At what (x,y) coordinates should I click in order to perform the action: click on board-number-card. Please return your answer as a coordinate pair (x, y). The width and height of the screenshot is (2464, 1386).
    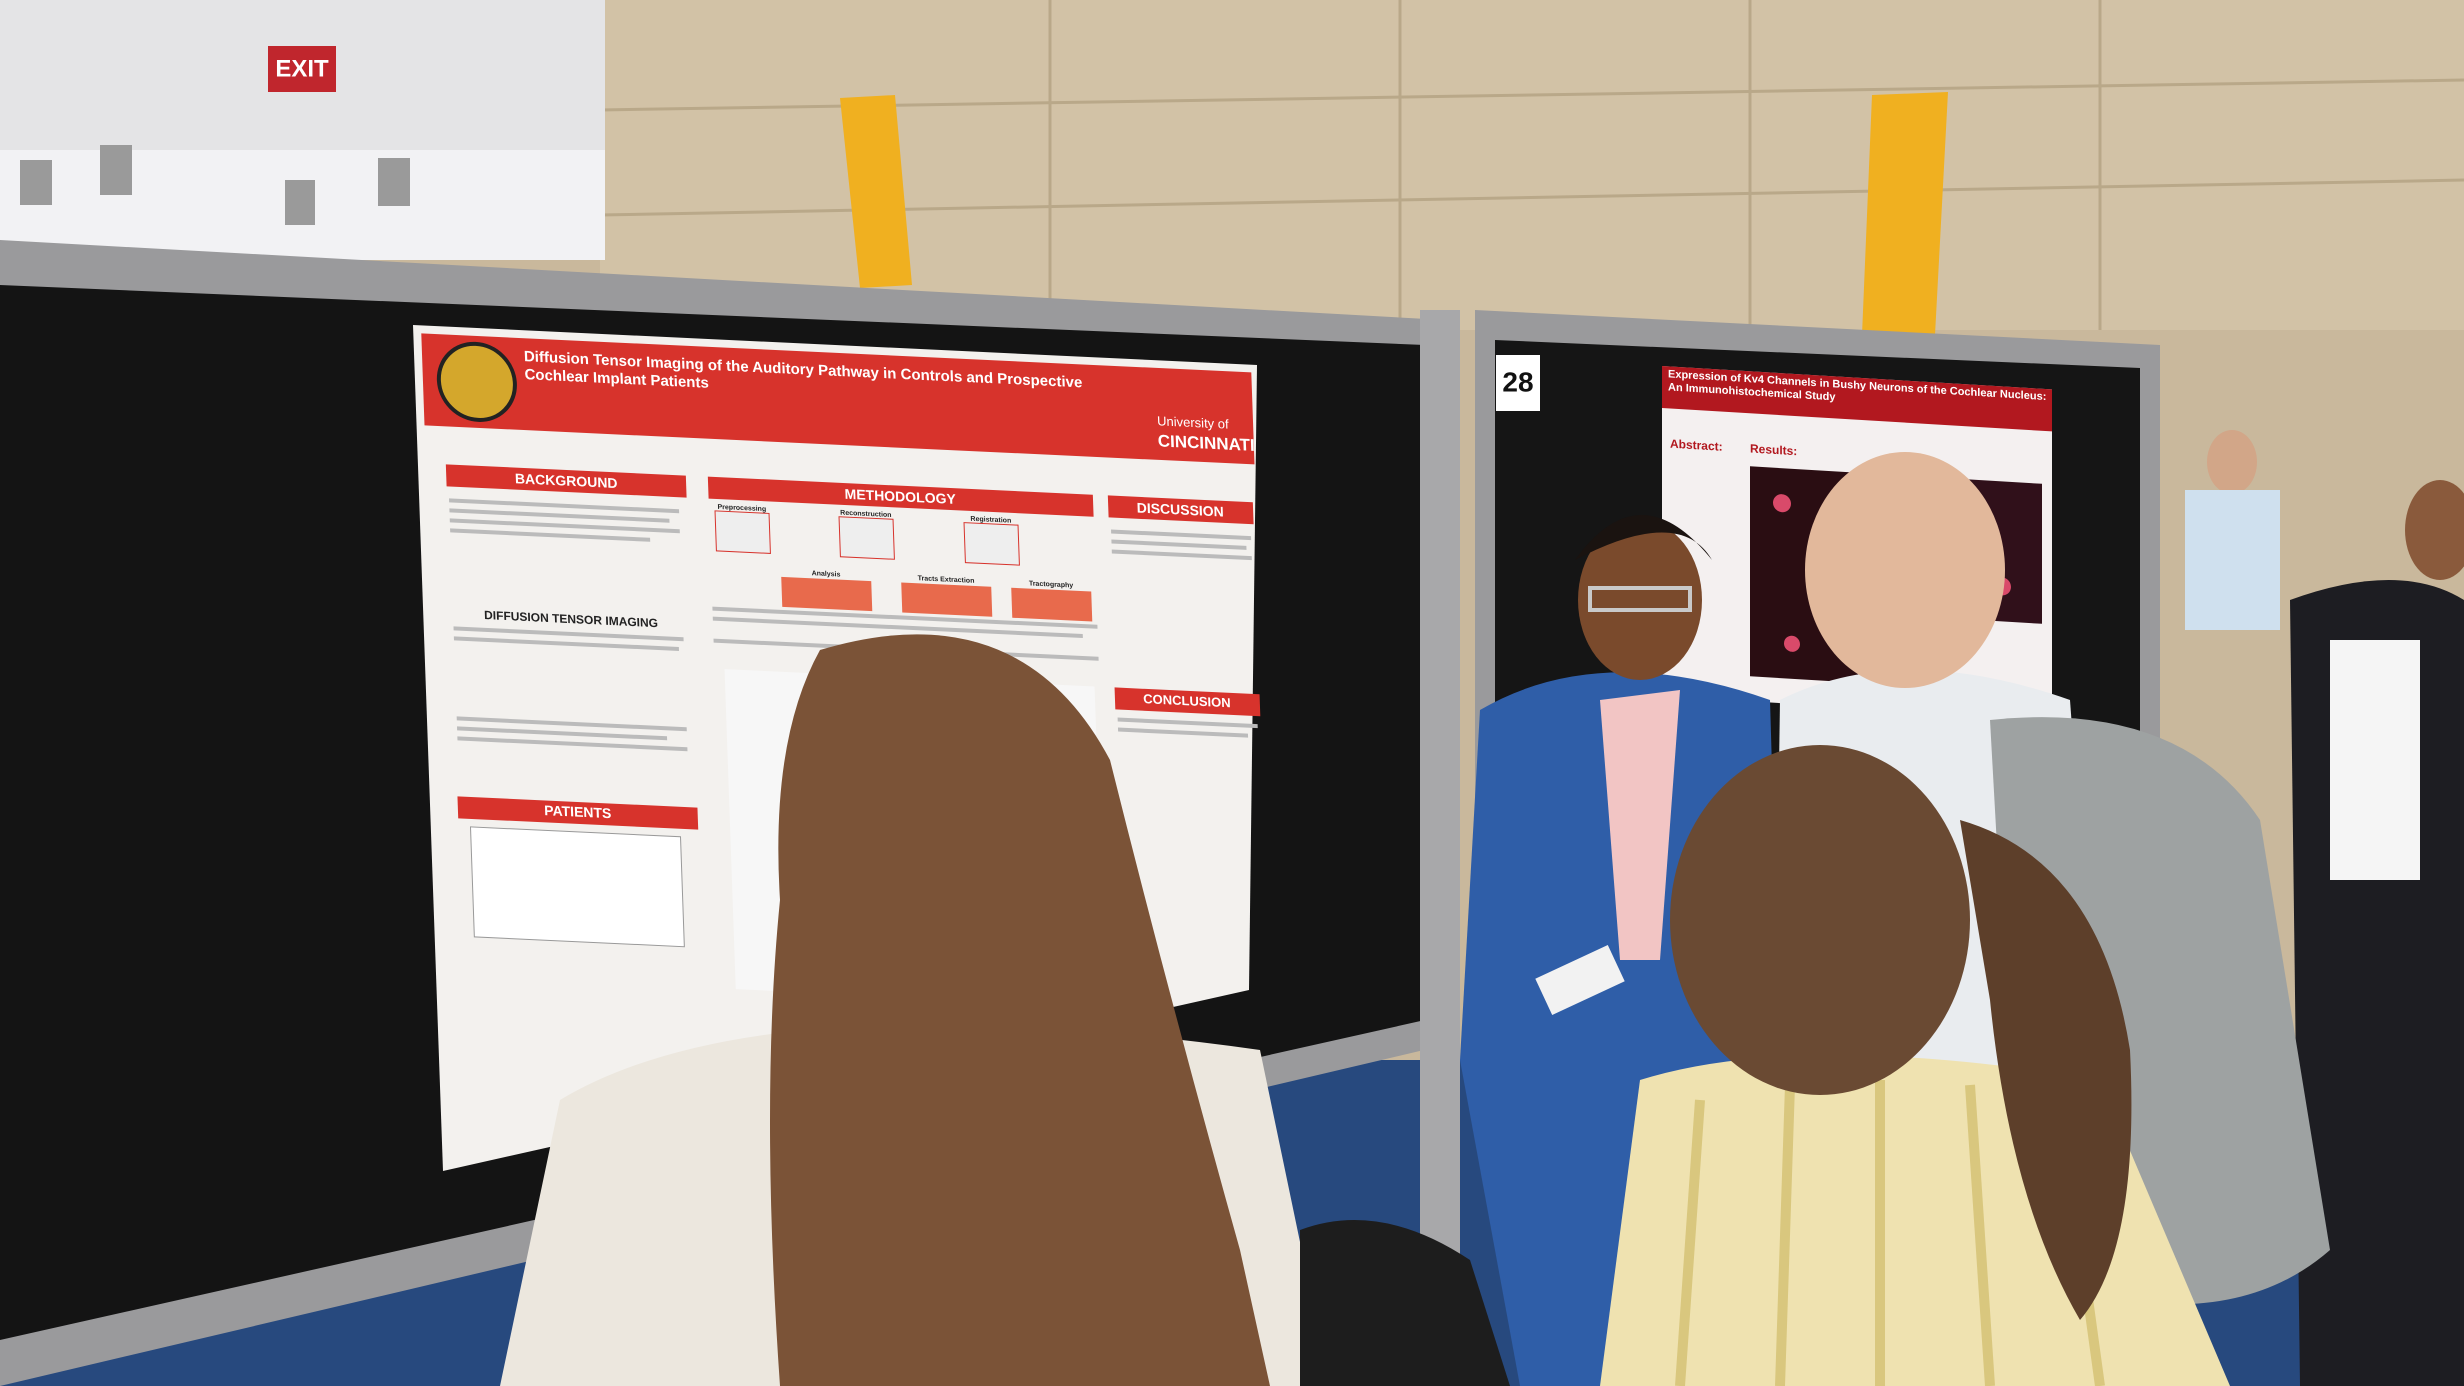
    Looking at the image, I should click on (1518, 383).